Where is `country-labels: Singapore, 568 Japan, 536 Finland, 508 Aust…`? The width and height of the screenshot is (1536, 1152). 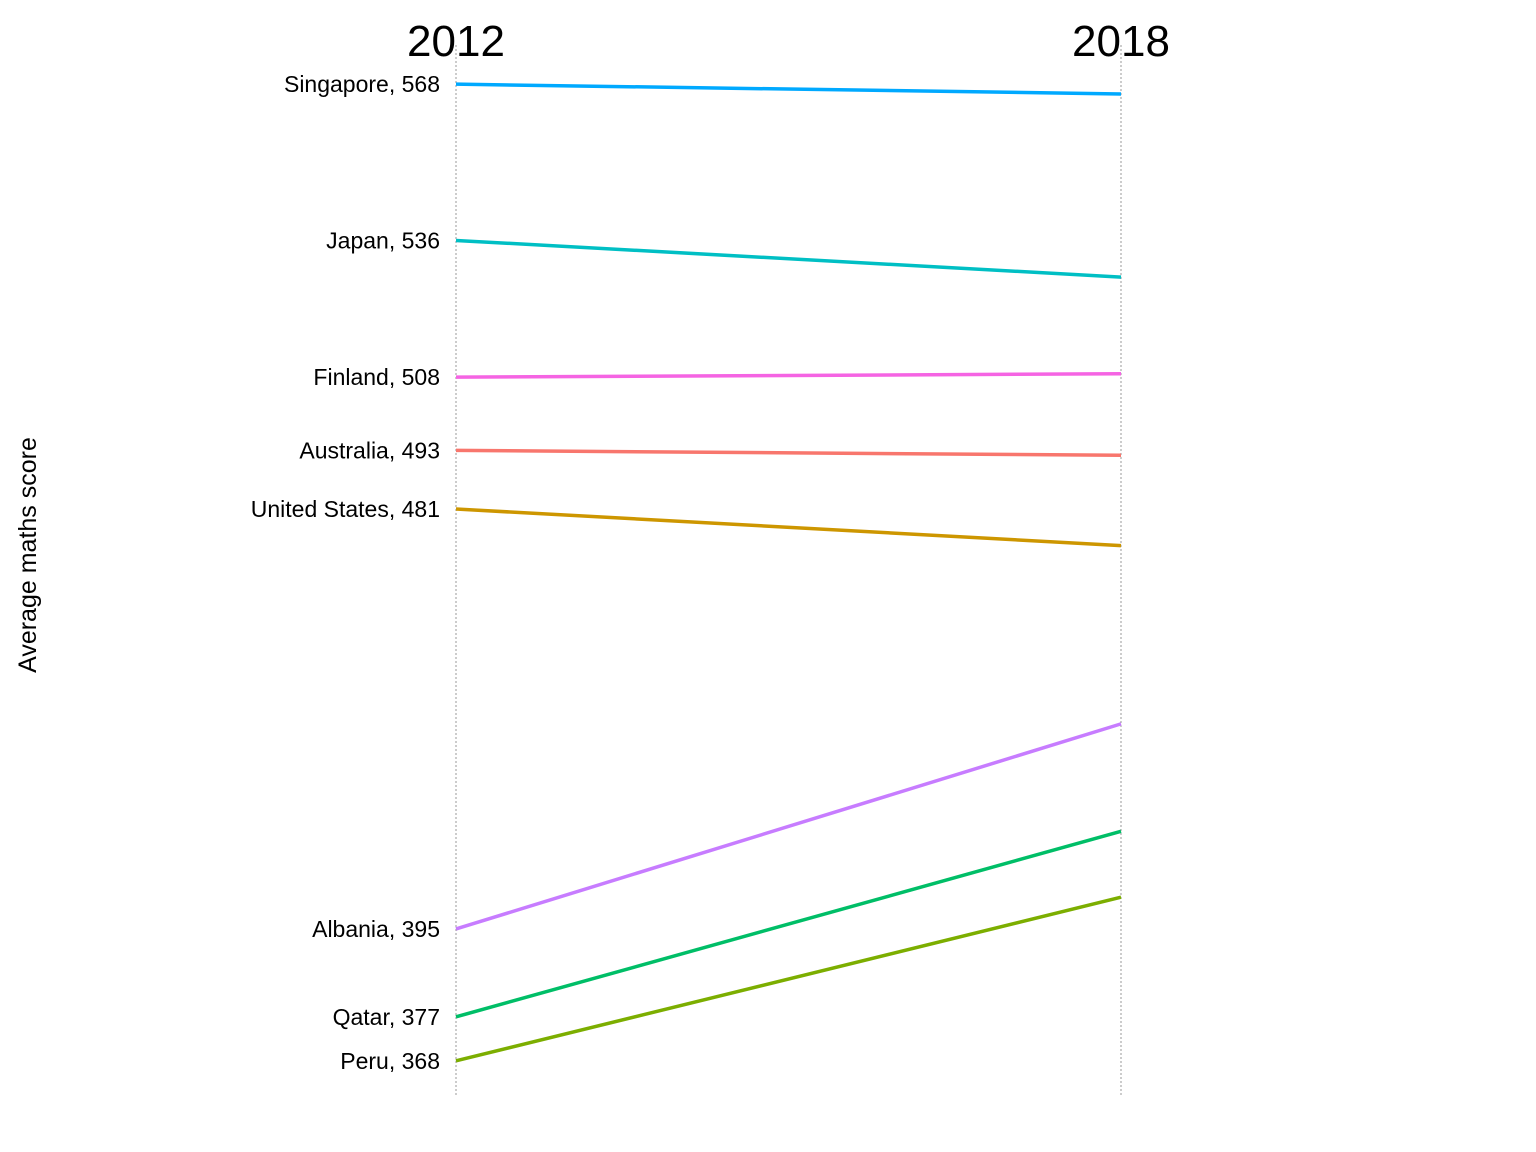
country-labels: Singapore, 568 Japan, 536 Finland, 508 Aust… is located at coordinates (345, 572).